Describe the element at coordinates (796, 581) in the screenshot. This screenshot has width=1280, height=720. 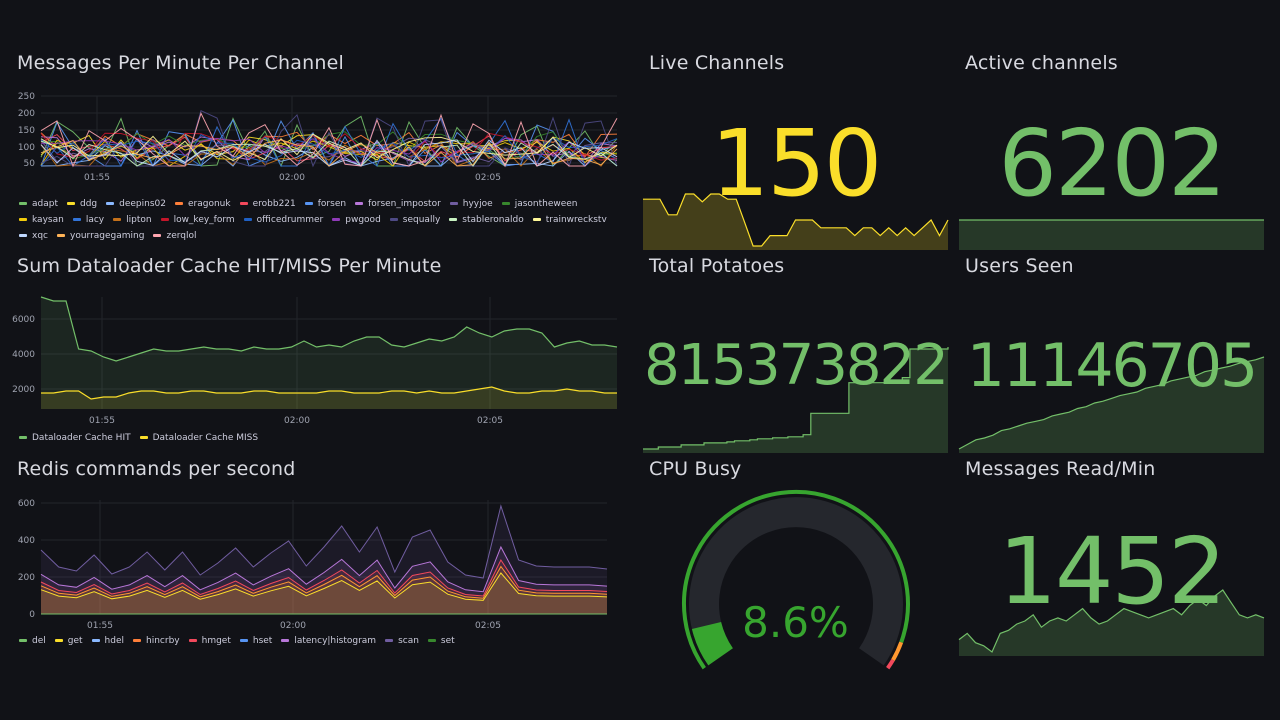
I see `gauge-track` at that location.